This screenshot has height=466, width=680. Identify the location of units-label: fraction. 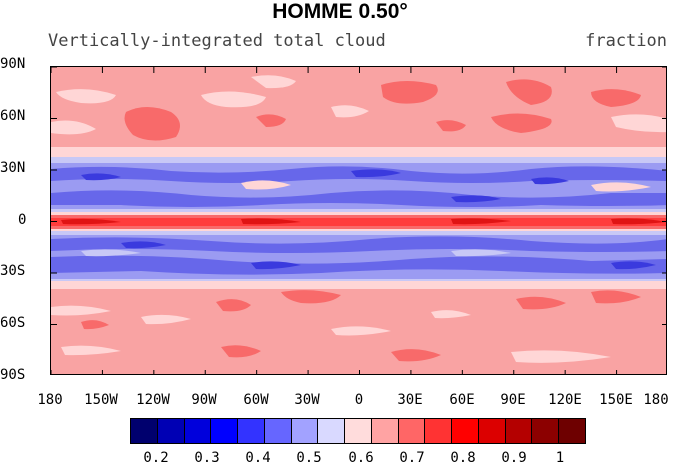
(626, 41).